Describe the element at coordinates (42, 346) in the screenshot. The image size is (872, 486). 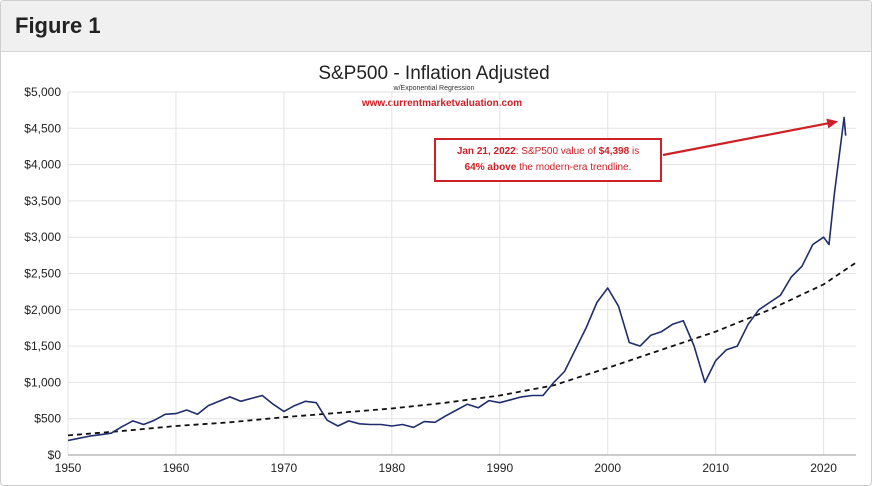
I see `y-tick-label: $1,500` at that location.